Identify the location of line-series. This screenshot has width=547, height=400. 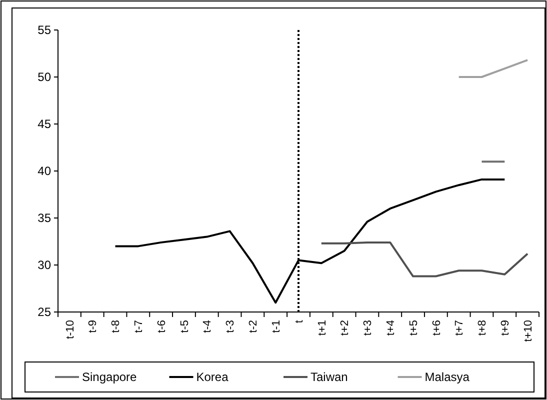
(424, 259).